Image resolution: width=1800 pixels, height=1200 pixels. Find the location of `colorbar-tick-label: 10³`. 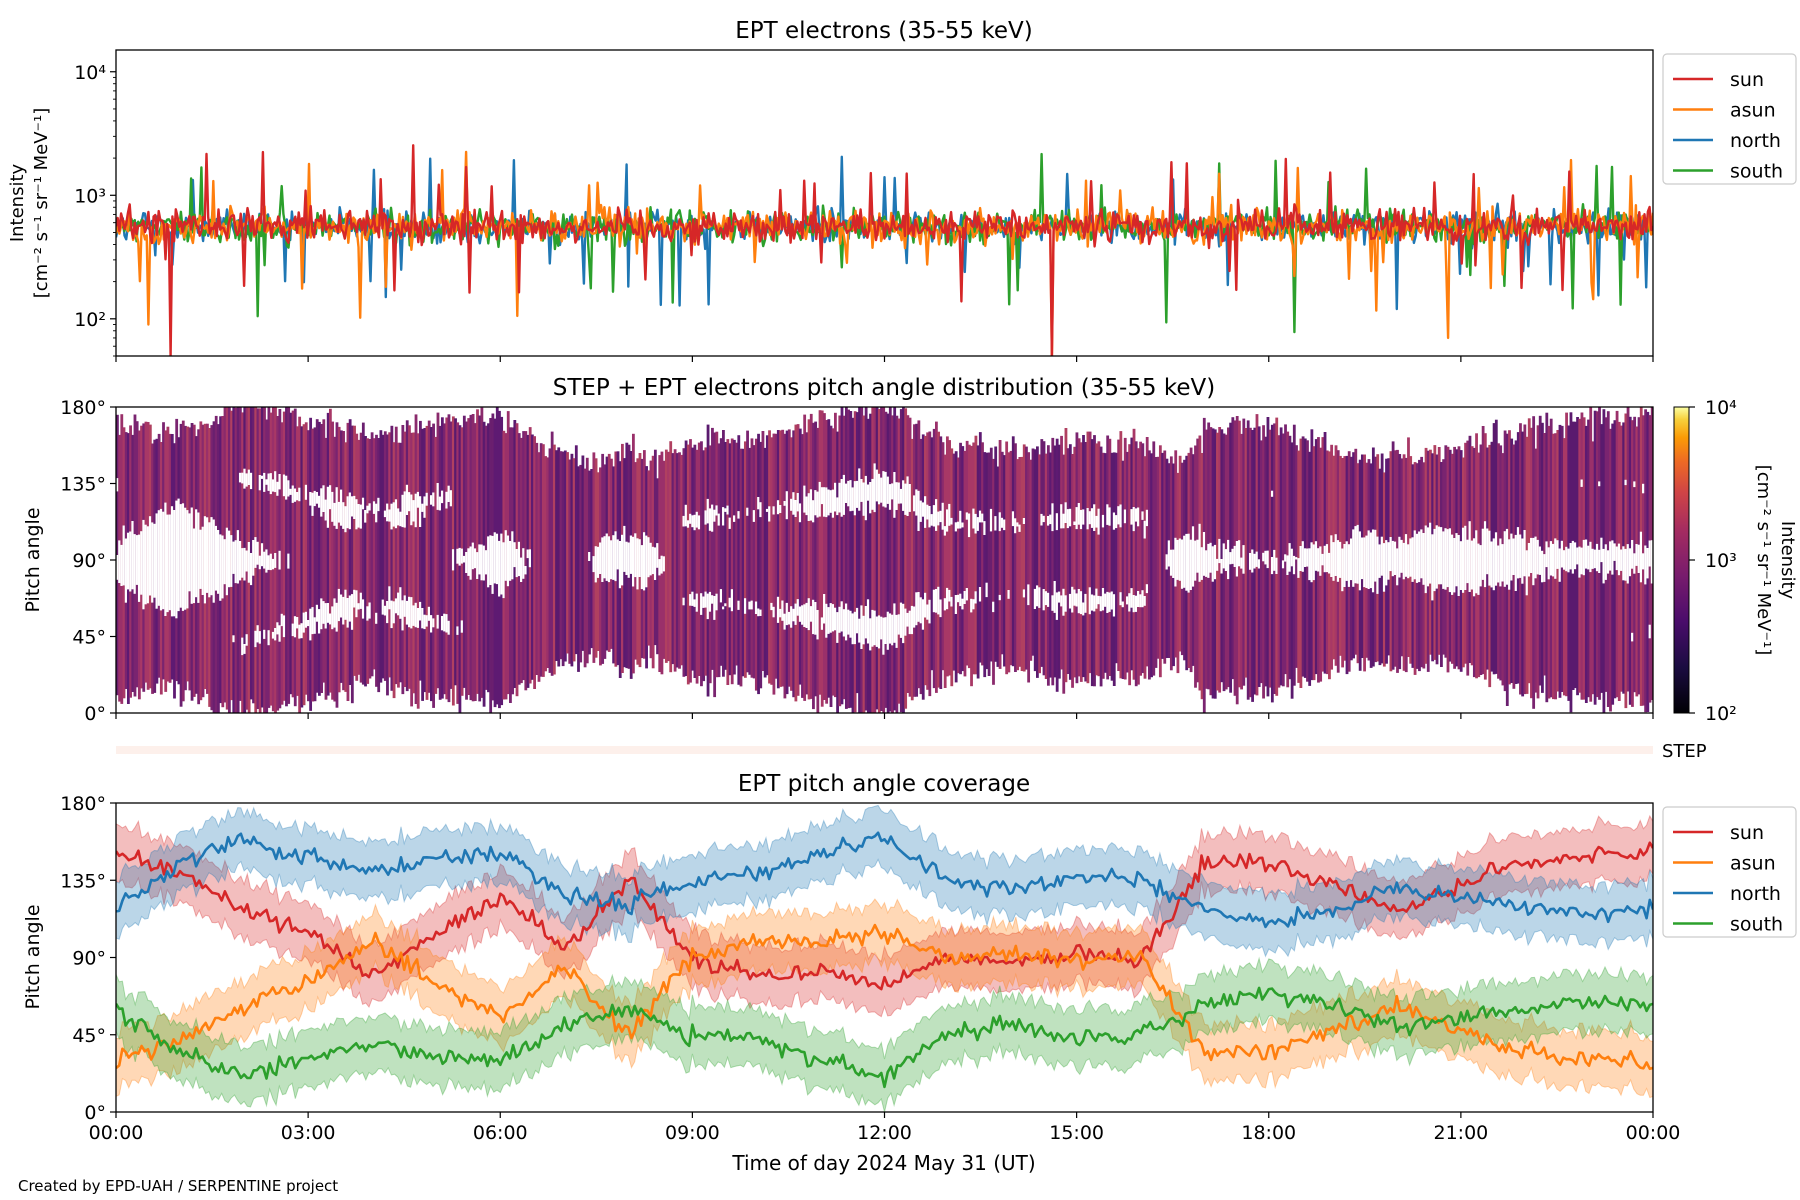

colorbar-tick-label: 10³ is located at coordinates (1721, 561).